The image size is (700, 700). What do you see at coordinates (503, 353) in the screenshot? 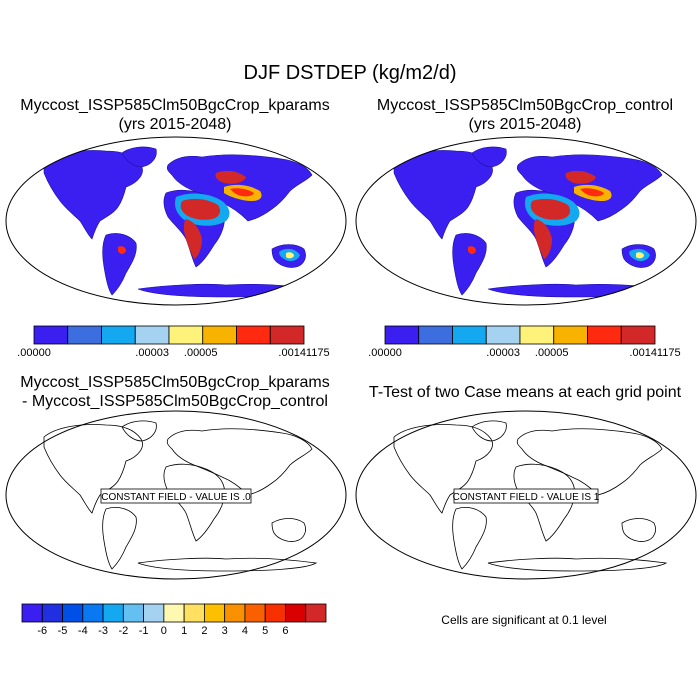
I see `cbar-tr-label-1: .00003` at bounding box center [503, 353].